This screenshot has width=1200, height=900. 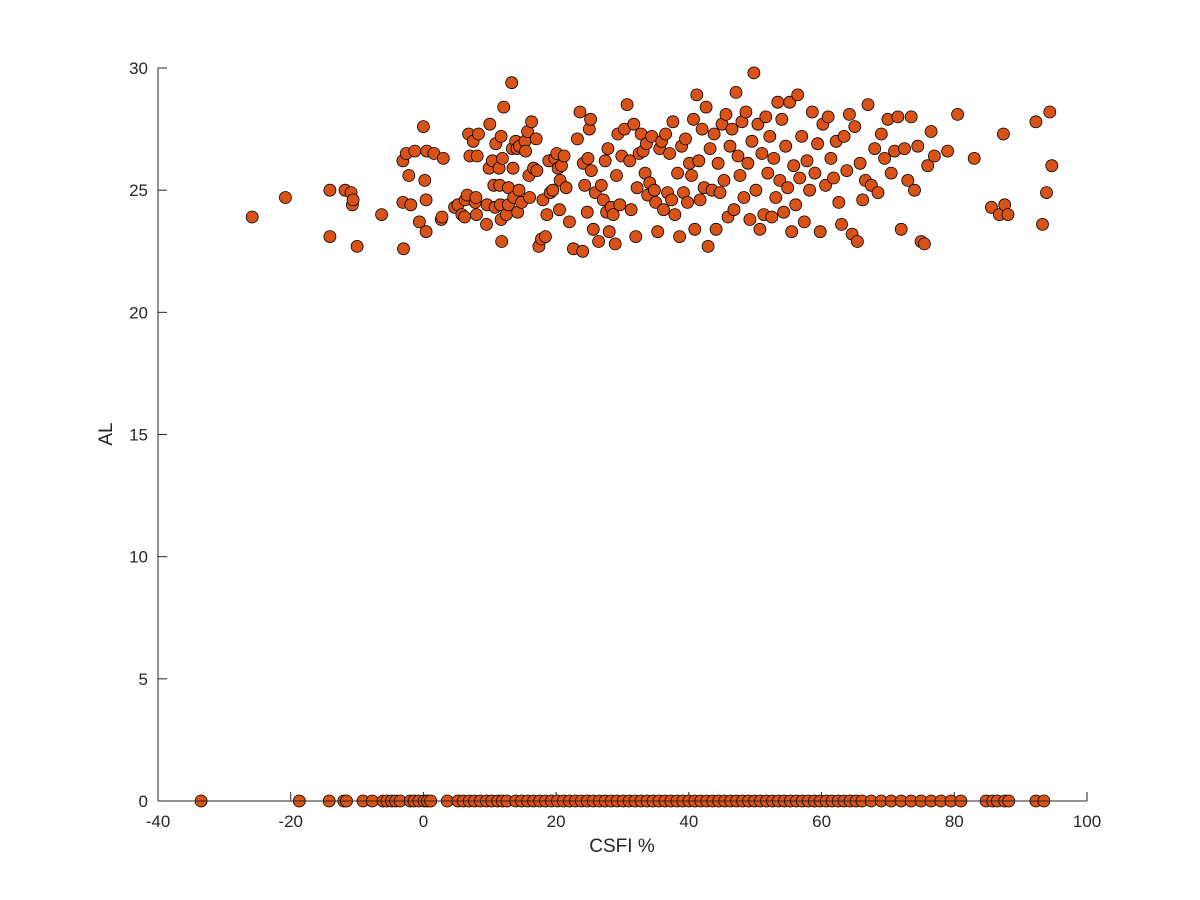 What do you see at coordinates (138, 557) in the screenshot?
I see `y-tick-label: 10` at bounding box center [138, 557].